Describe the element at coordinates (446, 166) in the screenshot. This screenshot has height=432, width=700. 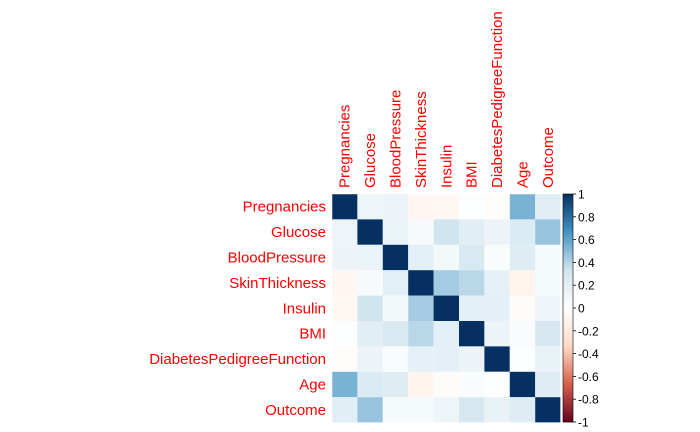
I see `column-label: Insulin` at that location.